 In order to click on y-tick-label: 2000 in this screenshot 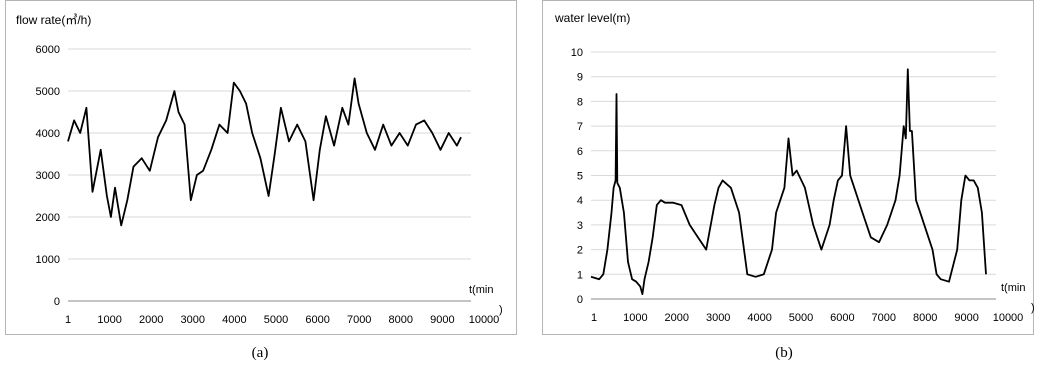, I will do `click(48, 218)`.